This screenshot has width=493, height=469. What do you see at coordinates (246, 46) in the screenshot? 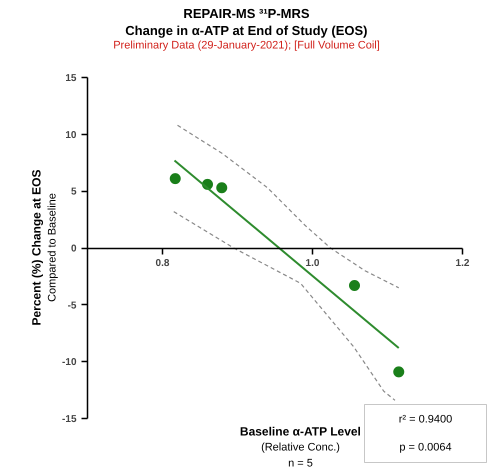
I see `text: Preliminary Data (29-January-2021); [Full Volume Coil]` at bounding box center [246, 46].